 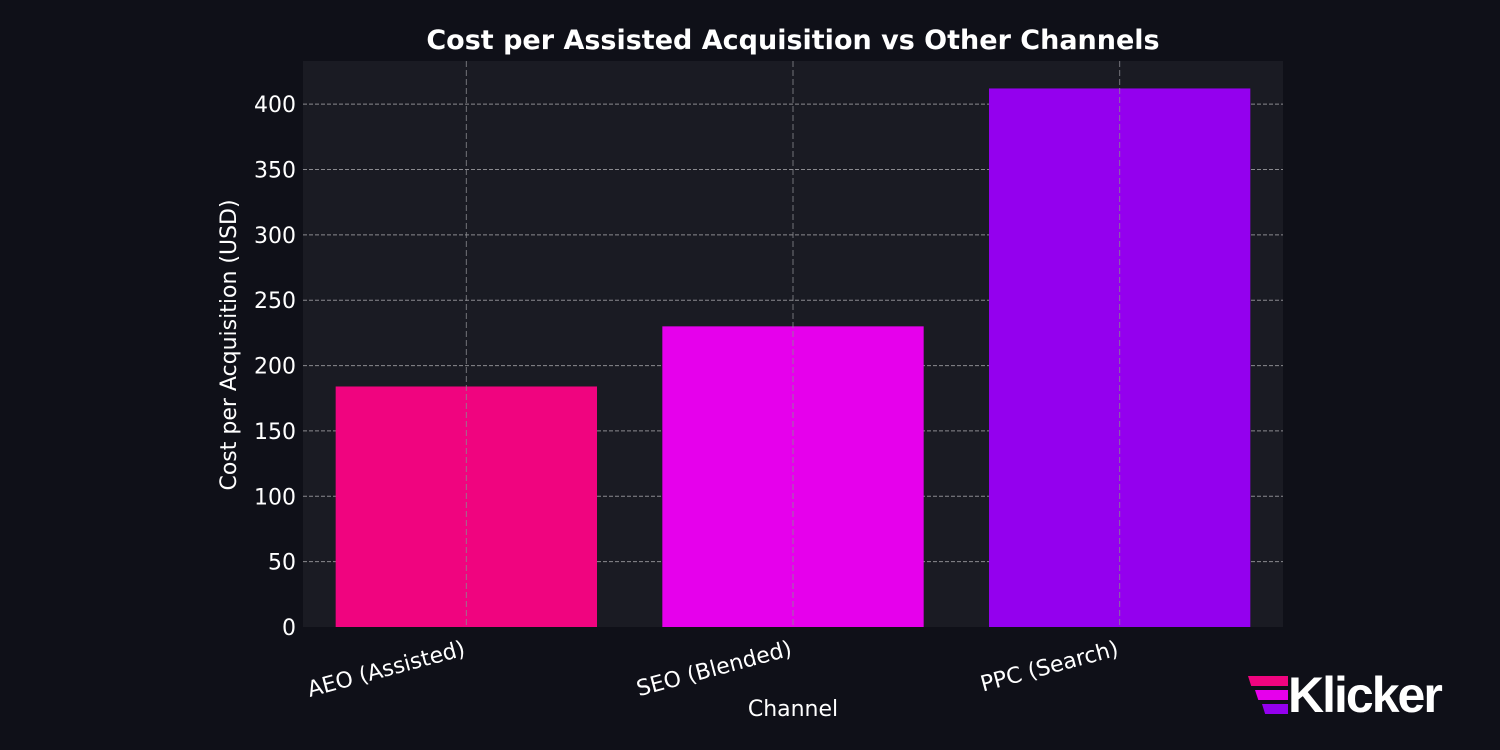 I want to click on x-axis-label: Channel, so click(x=793, y=709).